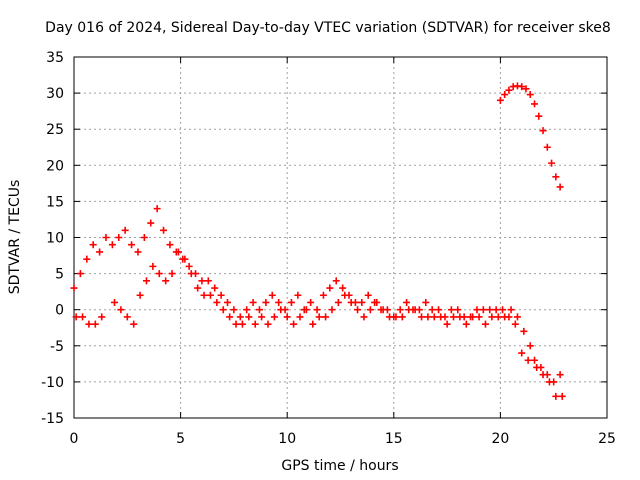 The height and width of the screenshot is (480, 640). Describe the element at coordinates (59, 275) in the screenshot. I see `y-tick-label: 5` at that location.